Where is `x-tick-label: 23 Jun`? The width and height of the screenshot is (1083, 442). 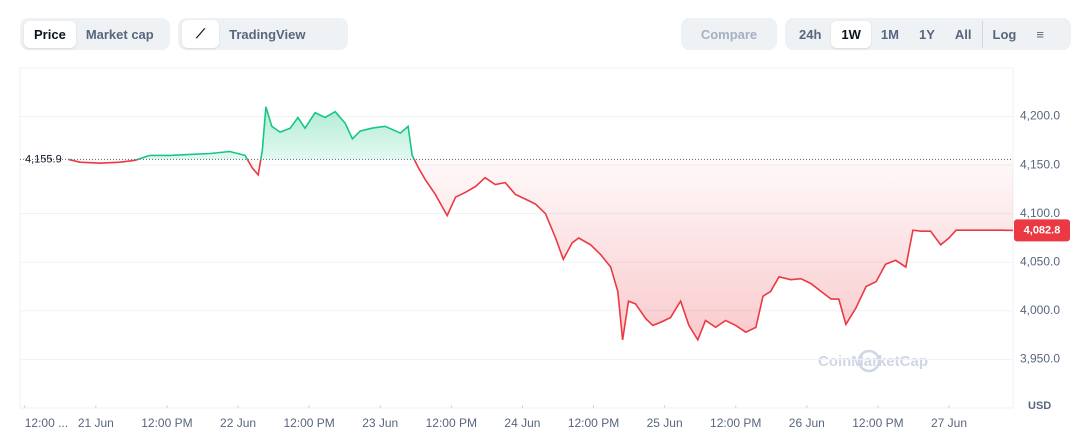 x-tick-label: 23 Jun is located at coordinates (380, 423).